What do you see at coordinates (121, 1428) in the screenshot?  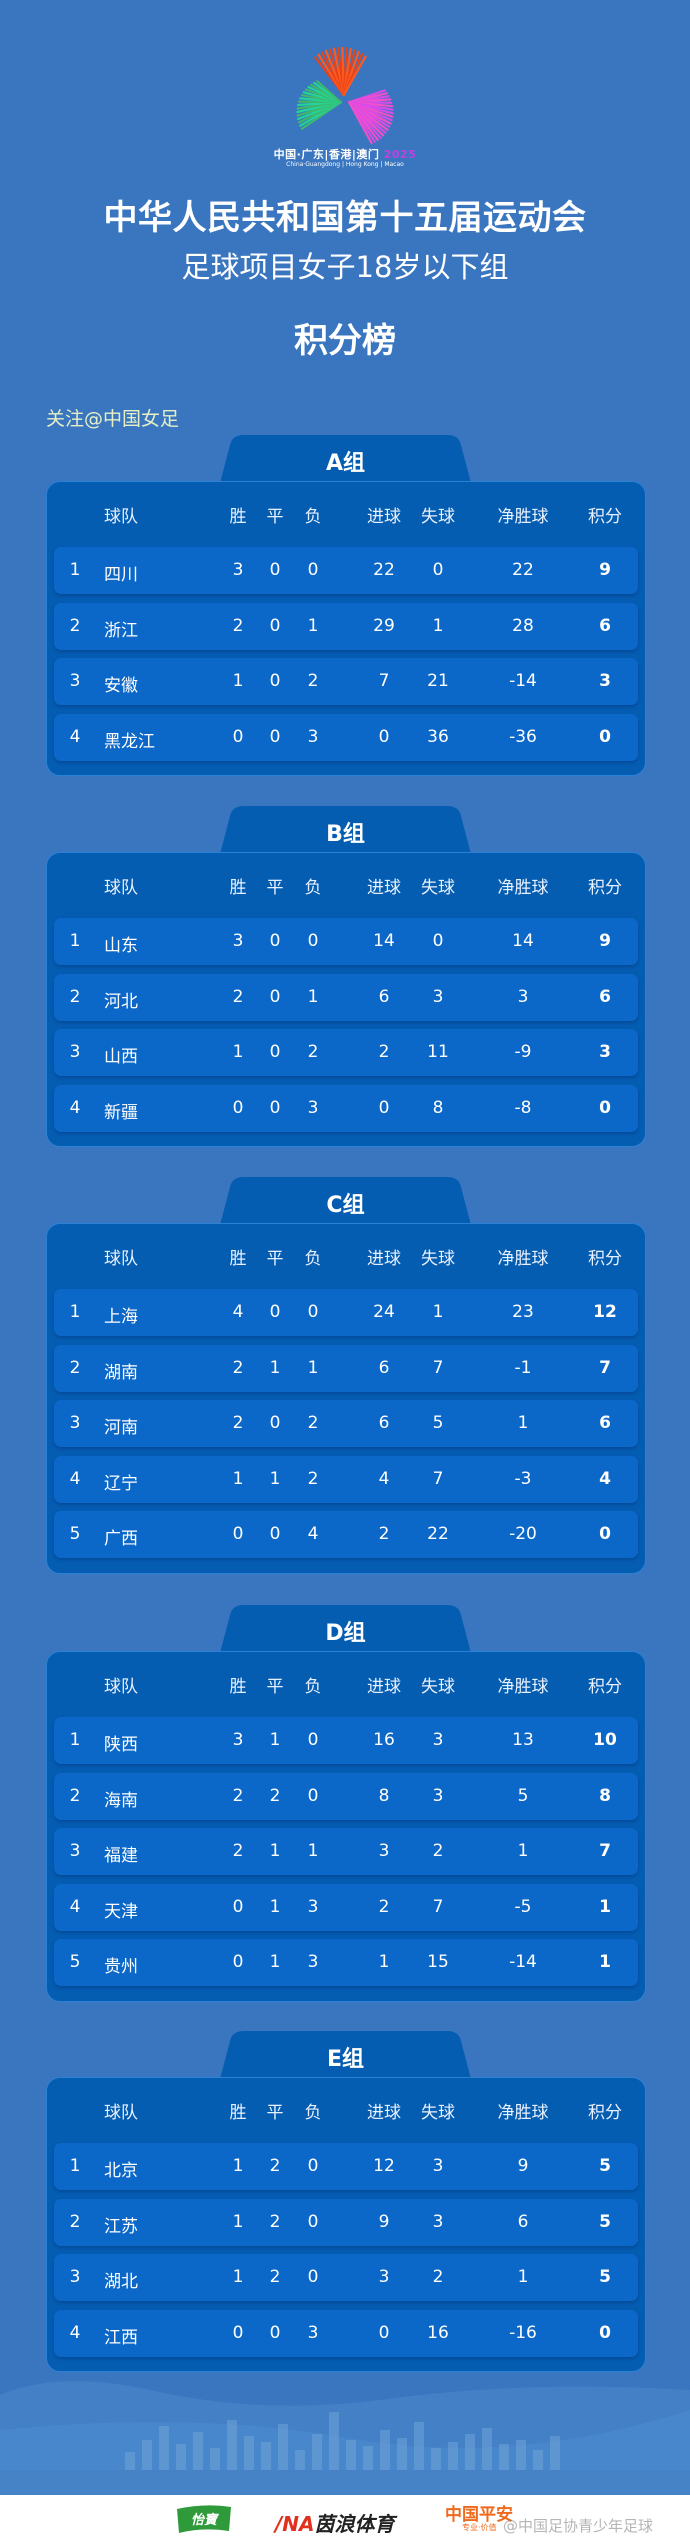 I see `team-cell: 河南` at bounding box center [121, 1428].